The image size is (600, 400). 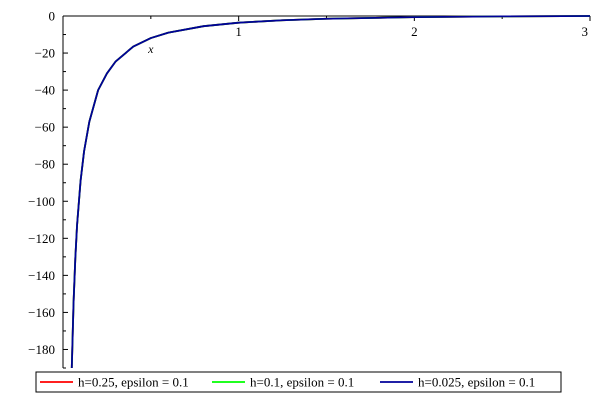 I want to click on x-axis-ticks: 1 2 3, so click(x=370, y=27).